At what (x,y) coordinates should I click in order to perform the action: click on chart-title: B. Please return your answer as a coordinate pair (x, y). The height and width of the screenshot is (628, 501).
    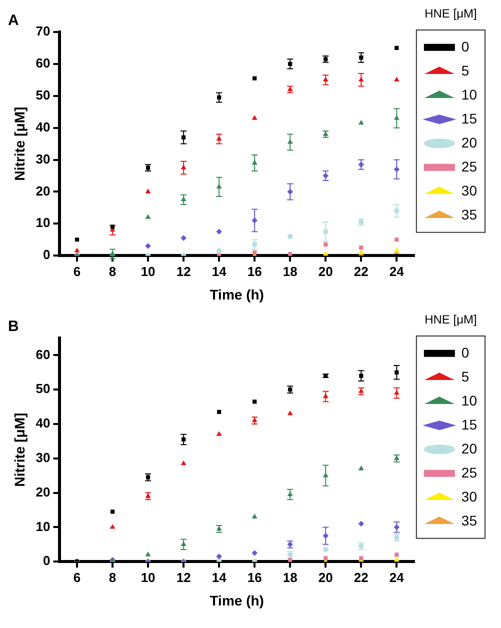
    Looking at the image, I should click on (13, 327).